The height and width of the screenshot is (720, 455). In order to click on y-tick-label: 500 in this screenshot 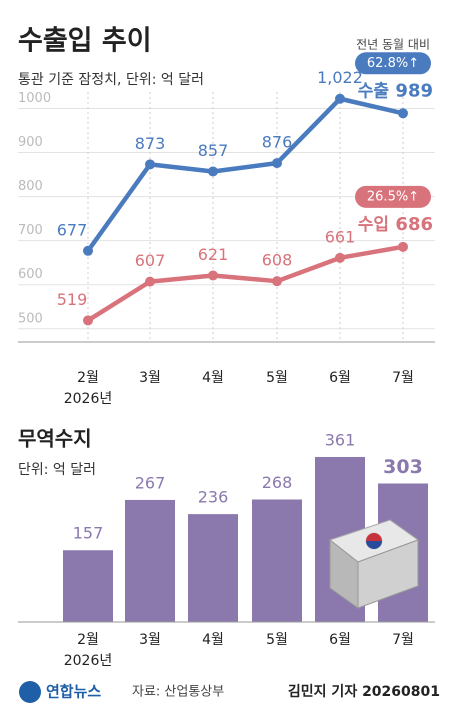, I will do `click(30, 318)`.